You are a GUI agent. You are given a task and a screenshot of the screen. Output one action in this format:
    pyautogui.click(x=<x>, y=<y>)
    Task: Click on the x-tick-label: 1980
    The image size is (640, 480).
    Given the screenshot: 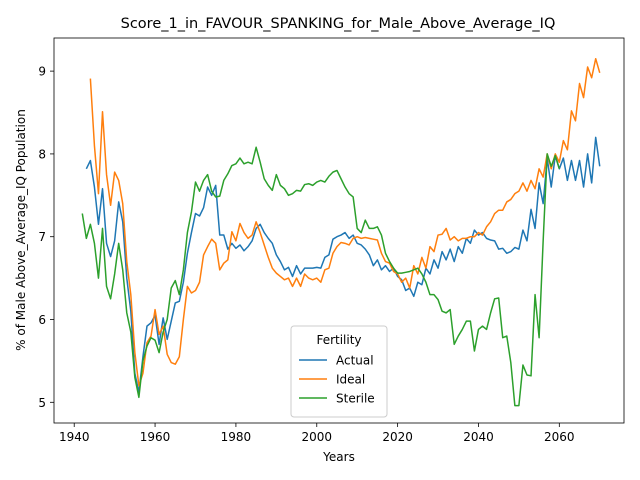 What is the action you would take?
    pyautogui.click(x=236, y=437)
    